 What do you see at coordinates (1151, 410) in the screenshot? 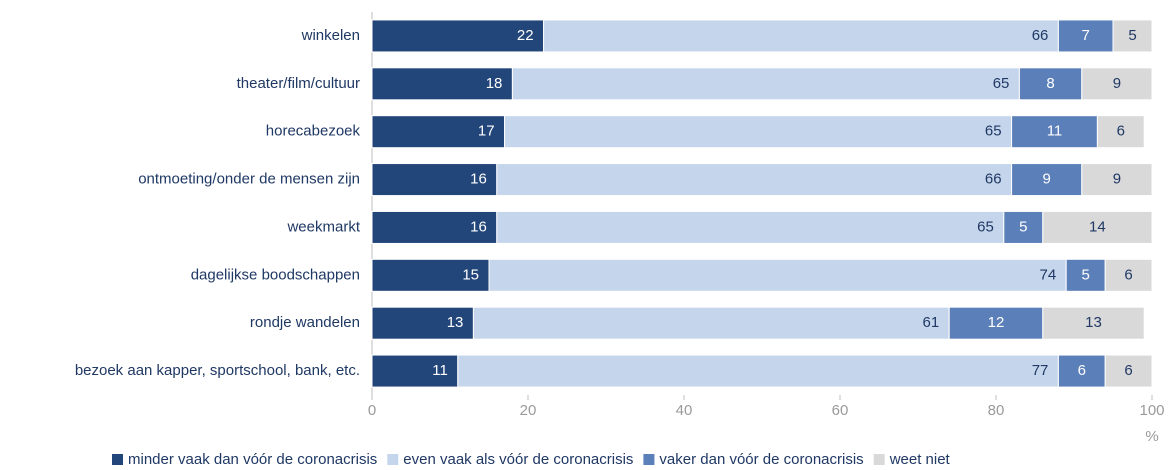
I see `x-tick-label: 100` at bounding box center [1151, 410].